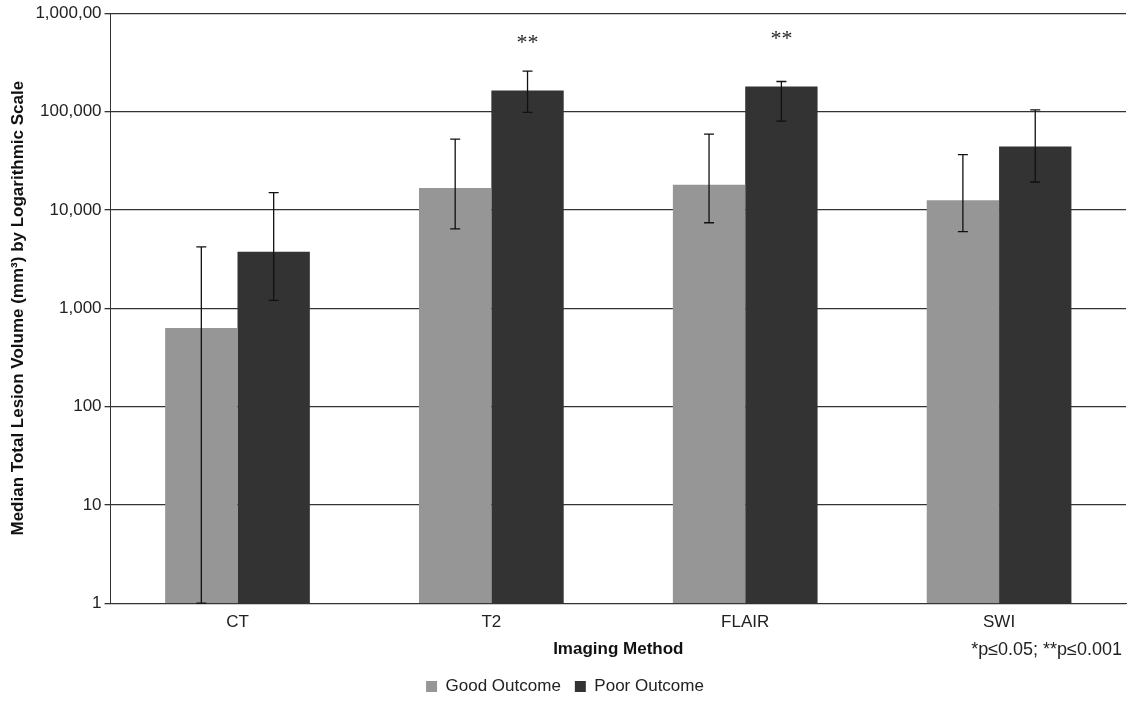 The width and height of the screenshot is (1130, 711). Describe the element at coordinates (745, 622) in the screenshot. I see `x-tick-label: FLAIR` at that location.